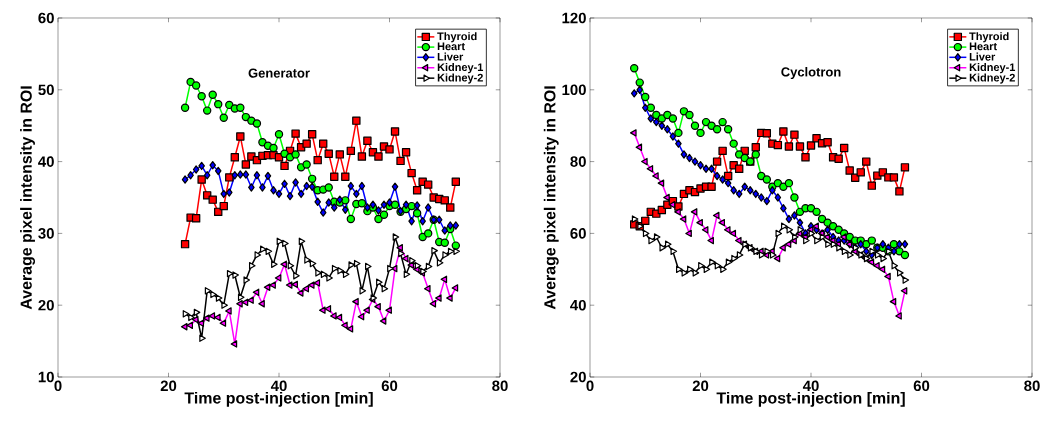  What do you see at coordinates (46, 233) in the screenshot?
I see `y-tick-label: 30` at bounding box center [46, 233].